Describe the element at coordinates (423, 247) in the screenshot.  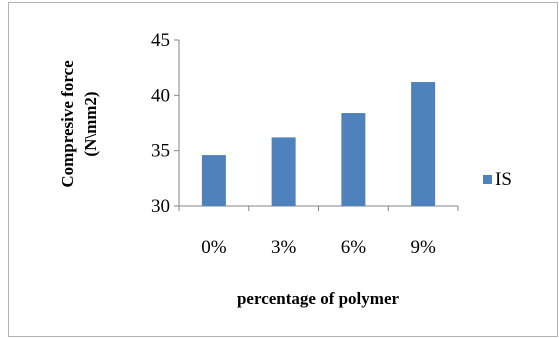
I see `x-tick-label: 9%` at that location.